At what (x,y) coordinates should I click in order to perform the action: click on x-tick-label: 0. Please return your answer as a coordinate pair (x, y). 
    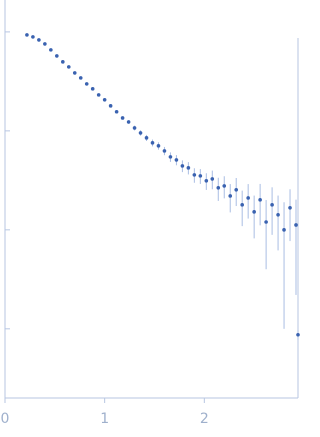
    Looking at the image, I should click on (5, 419).